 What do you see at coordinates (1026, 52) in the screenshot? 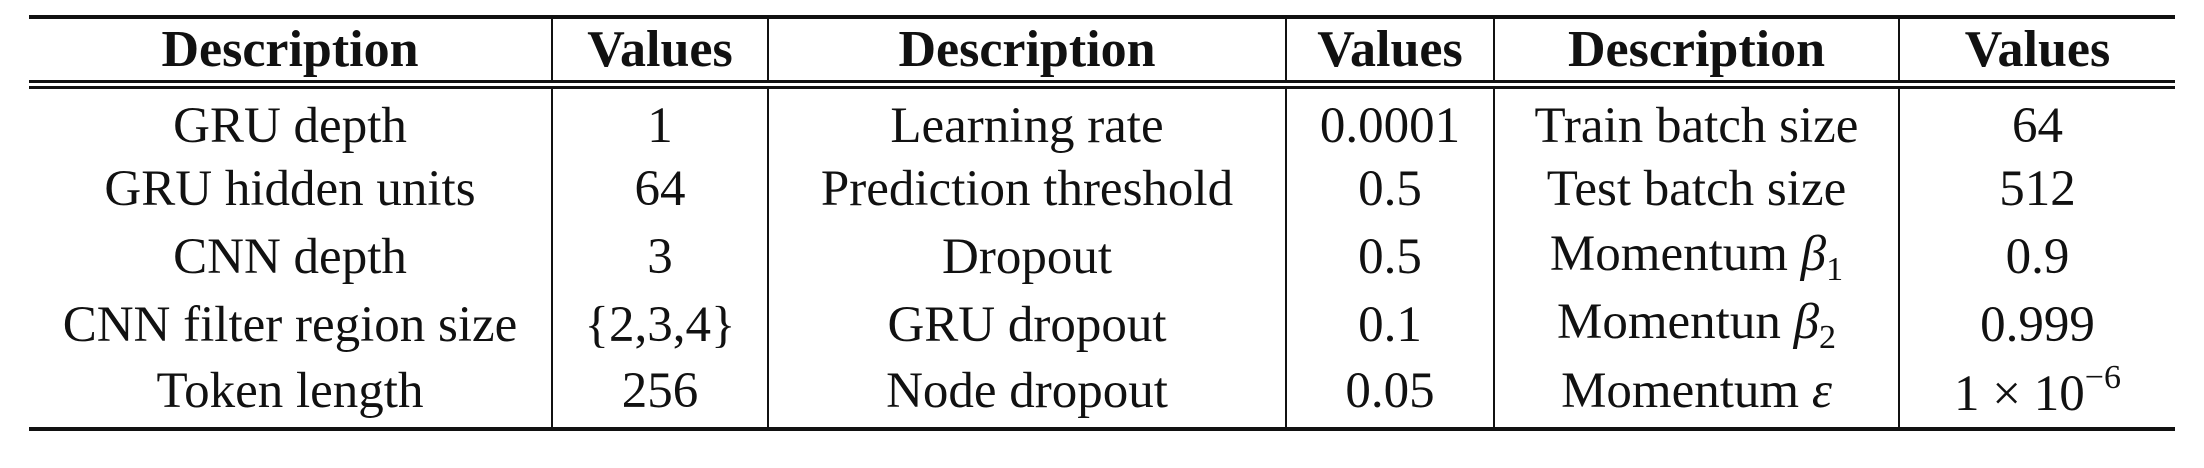
I see `header-description-2: Description` at bounding box center [1026, 52].